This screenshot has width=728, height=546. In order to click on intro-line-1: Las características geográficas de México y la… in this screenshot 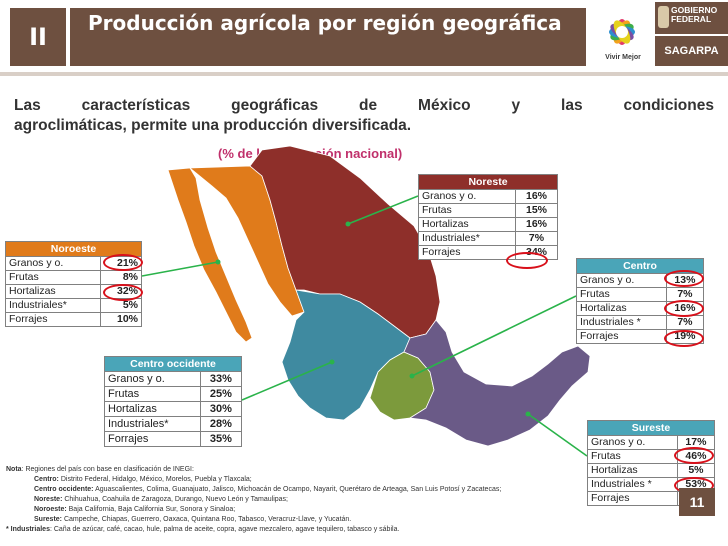, I will do `click(364, 106)`.